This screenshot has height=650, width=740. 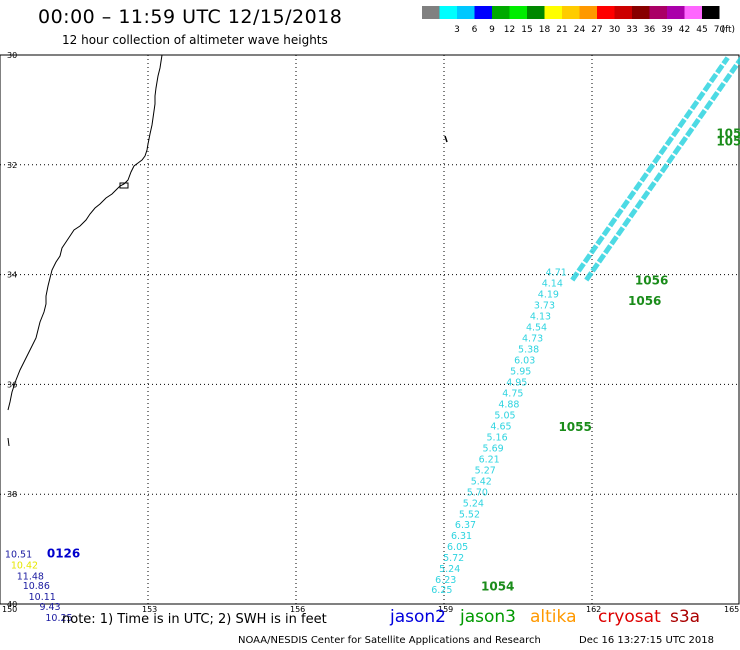 I want to click on pass-time-label: 1055, so click(x=574, y=427).